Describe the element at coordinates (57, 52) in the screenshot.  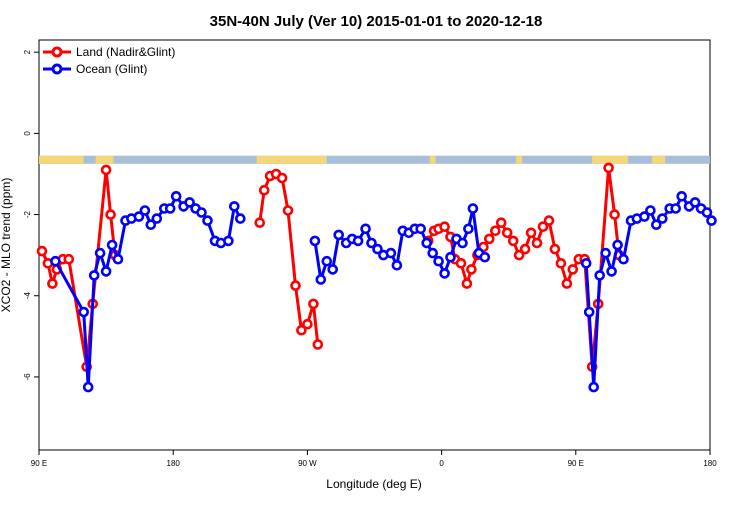
I see `legend-marker-land` at that location.